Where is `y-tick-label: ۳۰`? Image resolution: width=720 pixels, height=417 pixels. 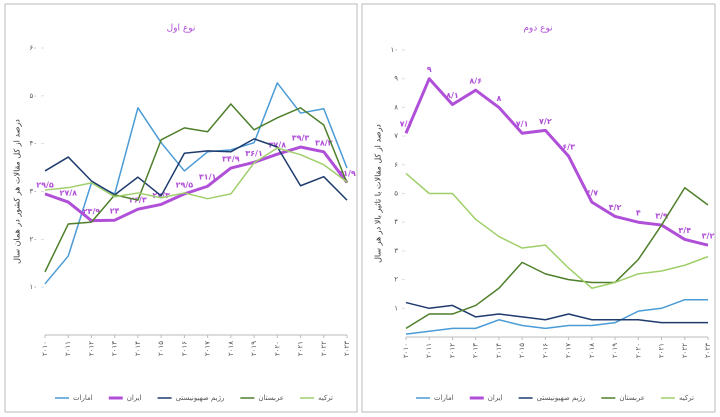 y-tick-label: ۳۰ is located at coordinates (33, 192).